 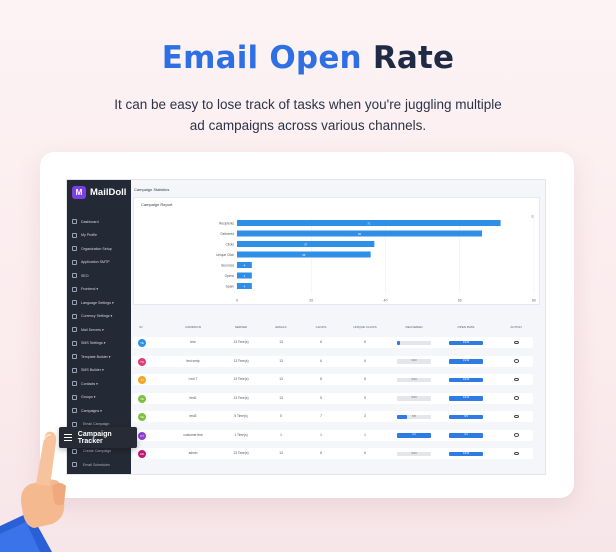 I want to click on delivered-progress: 5/5, so click(x=414, y=416).